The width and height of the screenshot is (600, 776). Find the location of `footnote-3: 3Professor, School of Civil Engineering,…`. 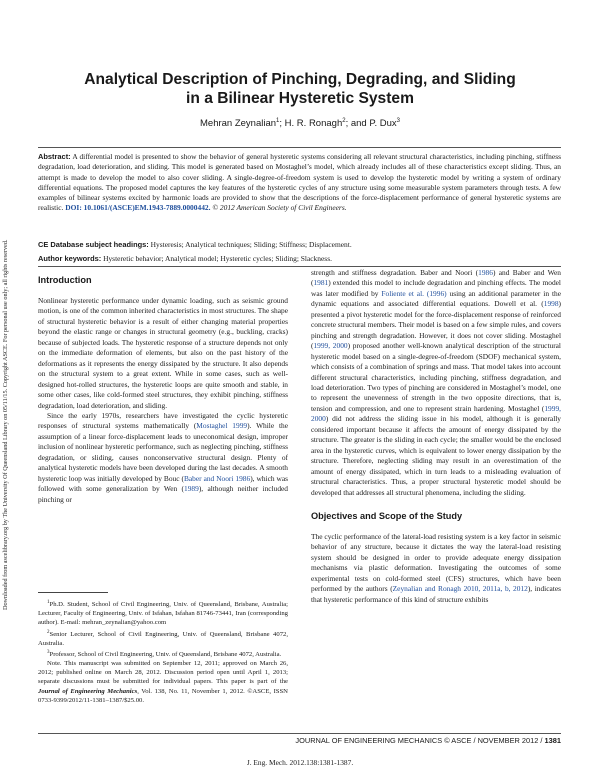

footnote-3: 3Professor, School of Civil Engineering,… is located at coordinates (164, 654).